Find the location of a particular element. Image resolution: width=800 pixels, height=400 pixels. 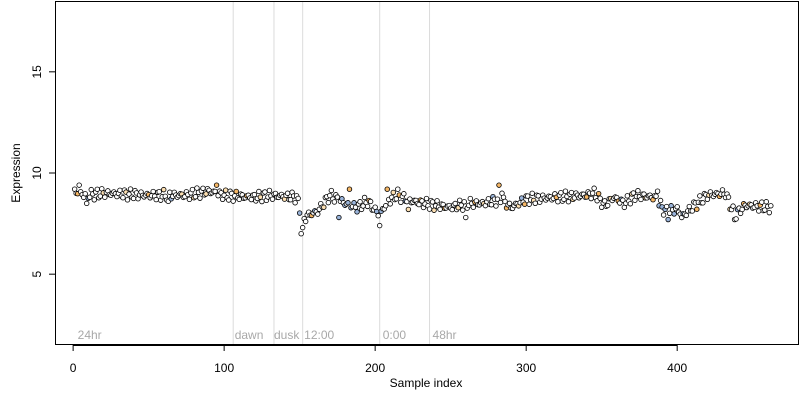

x-tick-label: 100 is located at coordinates (224, 368).